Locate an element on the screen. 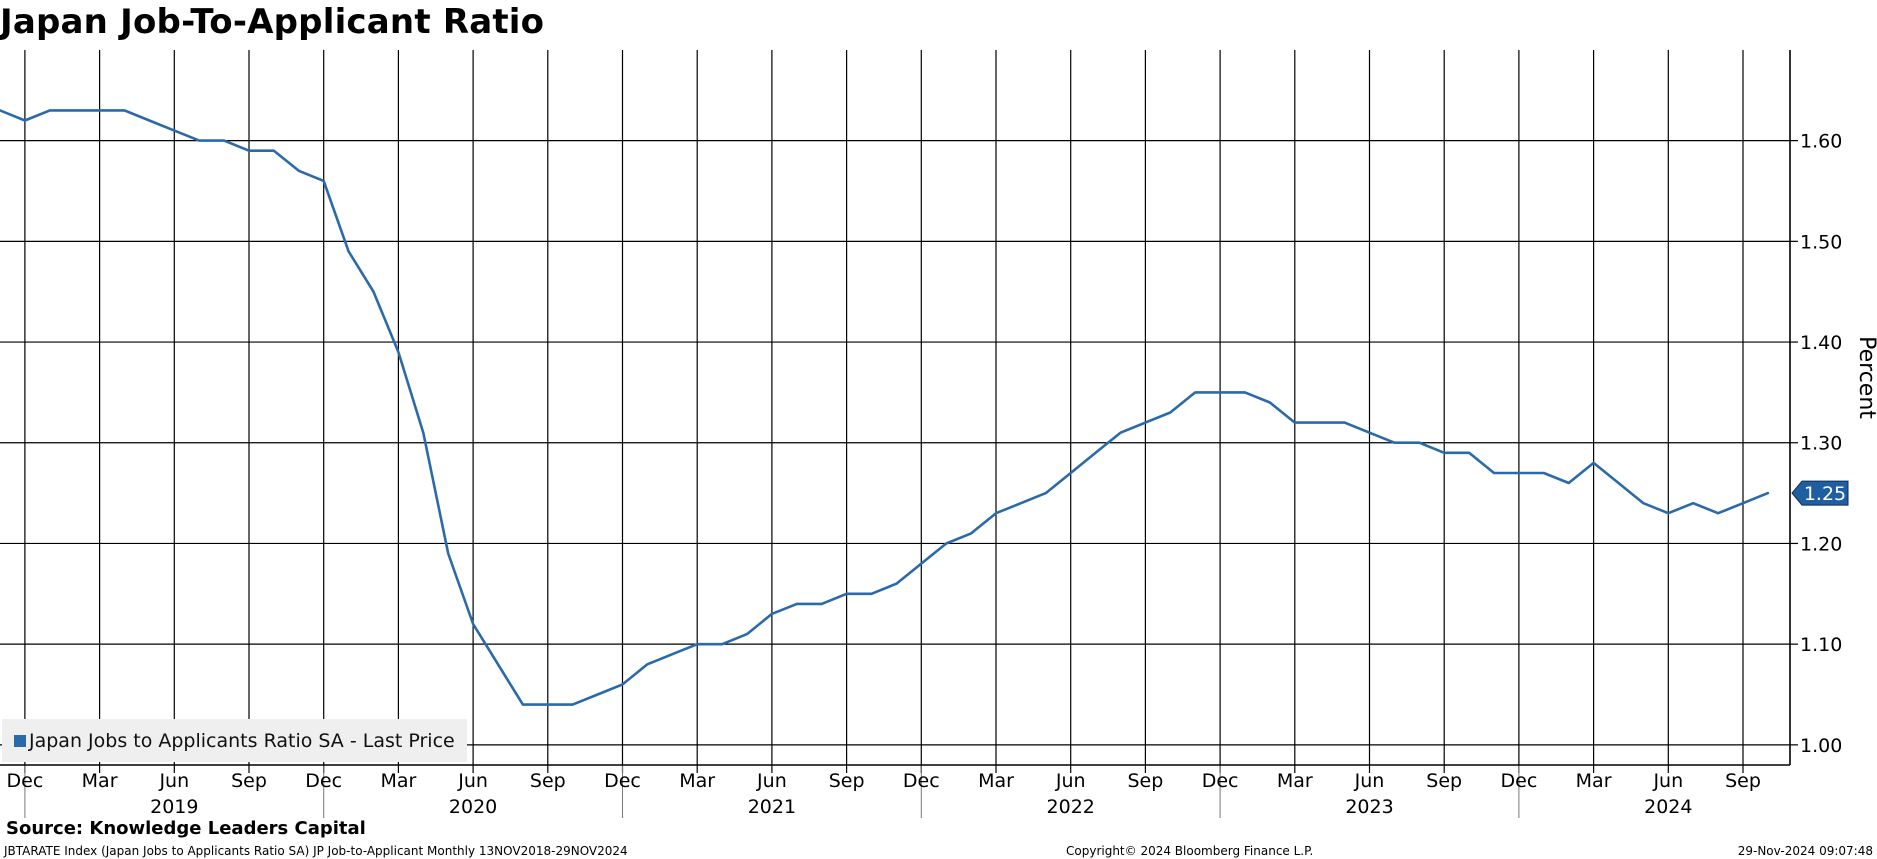 The image size is (1877, 859). year-label: 2020 is located at coordinates (473, 807).